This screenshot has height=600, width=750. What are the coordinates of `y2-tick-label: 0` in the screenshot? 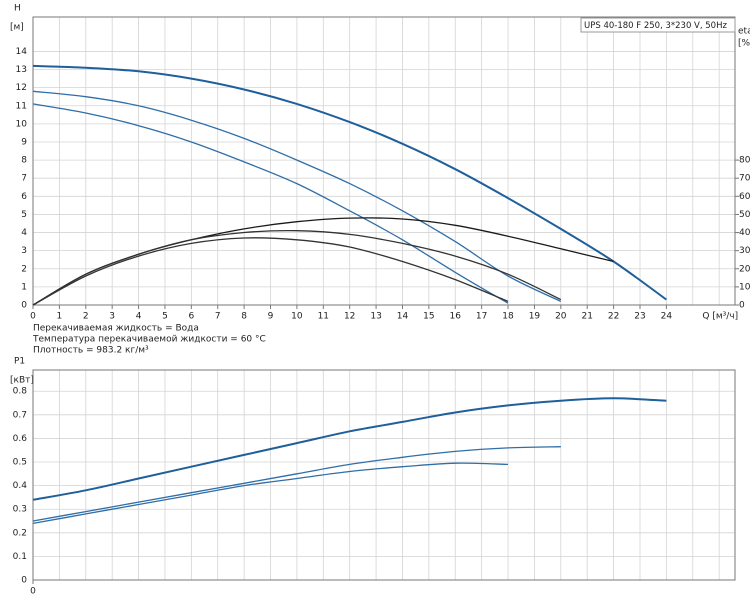 It's located at (742, 306).